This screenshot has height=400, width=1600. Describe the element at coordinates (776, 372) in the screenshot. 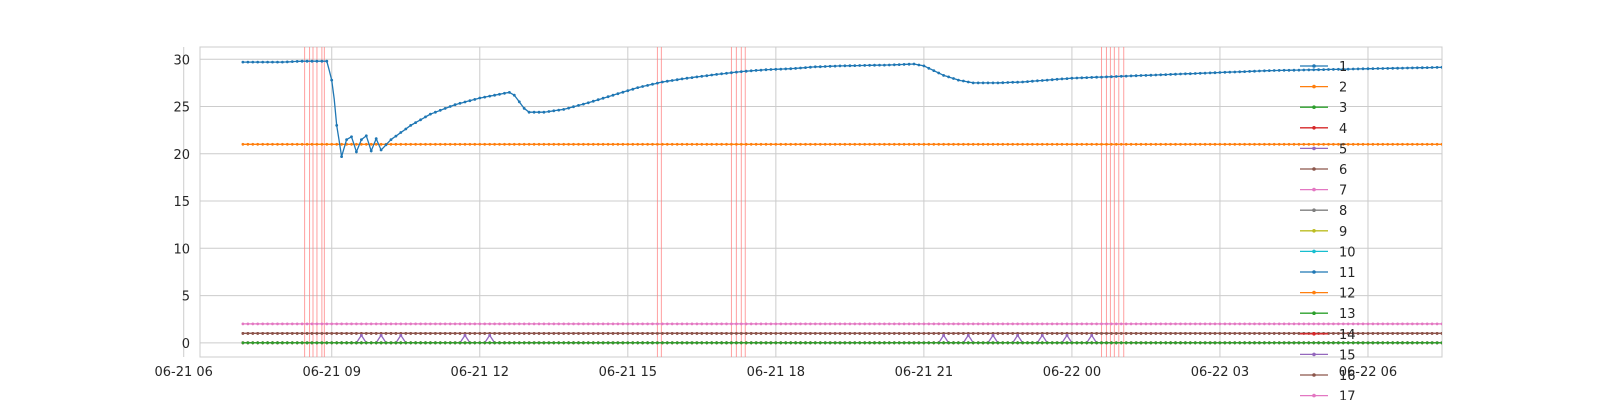

I see `x-tick-label: 06-21 18` at that location.